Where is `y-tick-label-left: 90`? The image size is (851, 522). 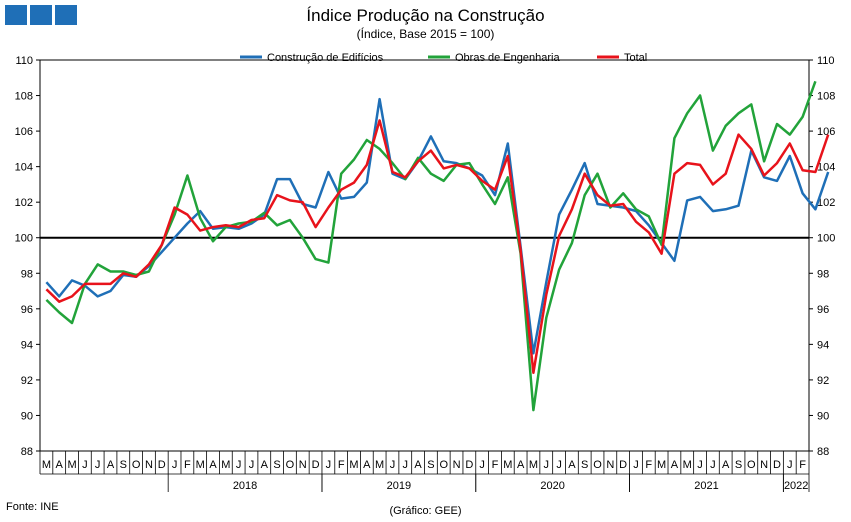
y-tick-label-left: 90 is located at coordinates (27, 416).